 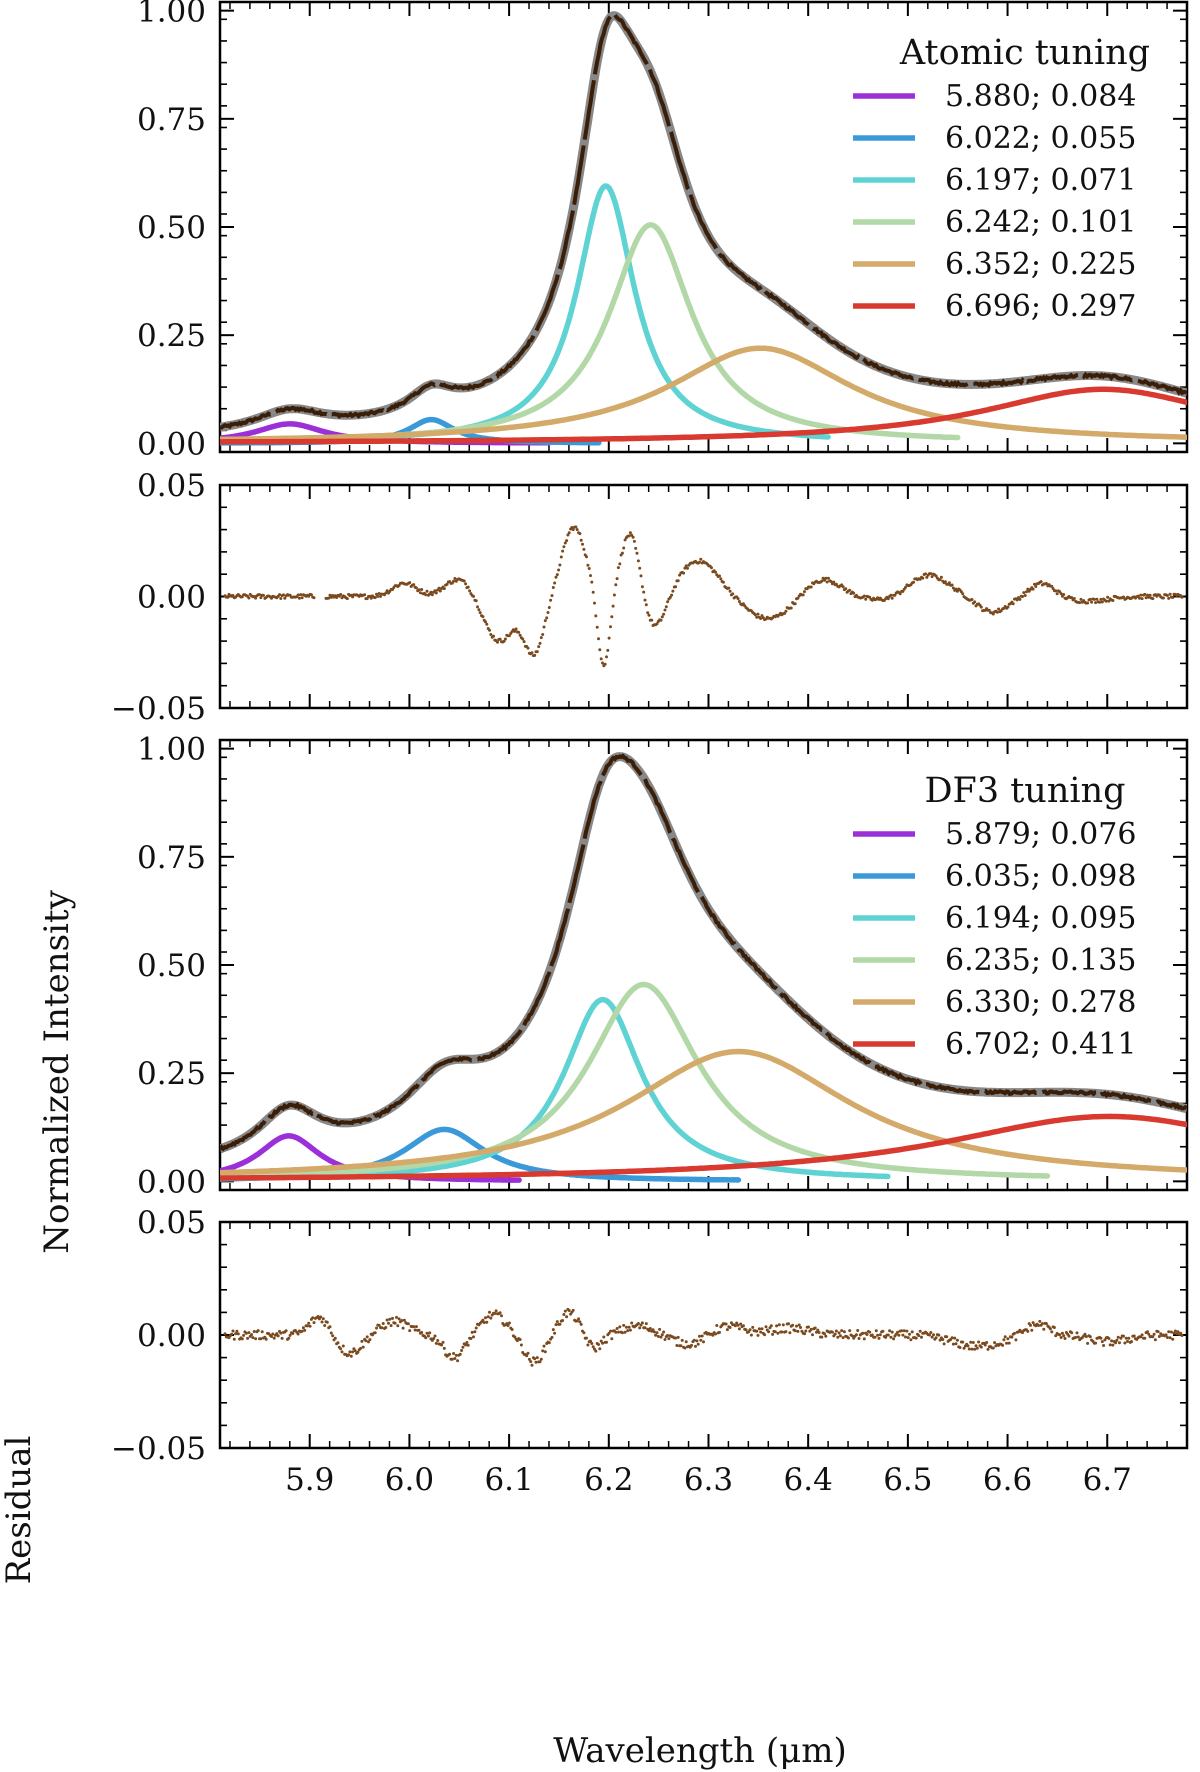 I want to click on residual-points, so click(x=703, y=596).